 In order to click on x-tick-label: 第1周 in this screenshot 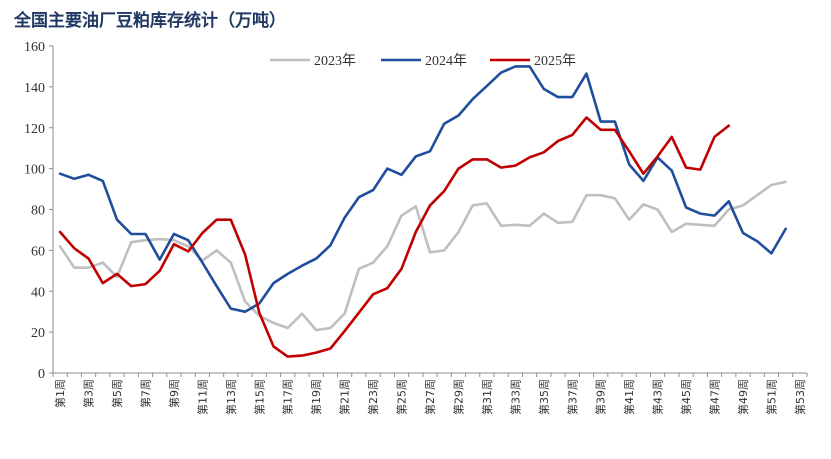, I will do `click(60, 393)`.